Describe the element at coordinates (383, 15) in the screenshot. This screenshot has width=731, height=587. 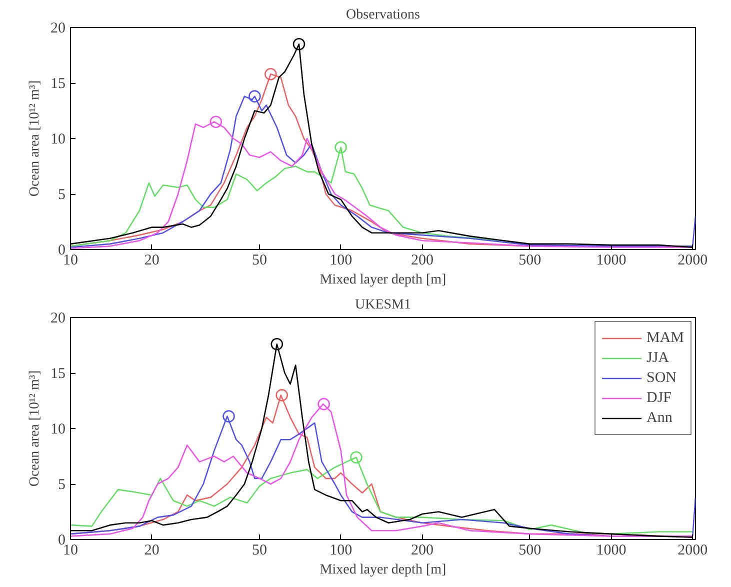
I see `chart-title: Observations` at that location.